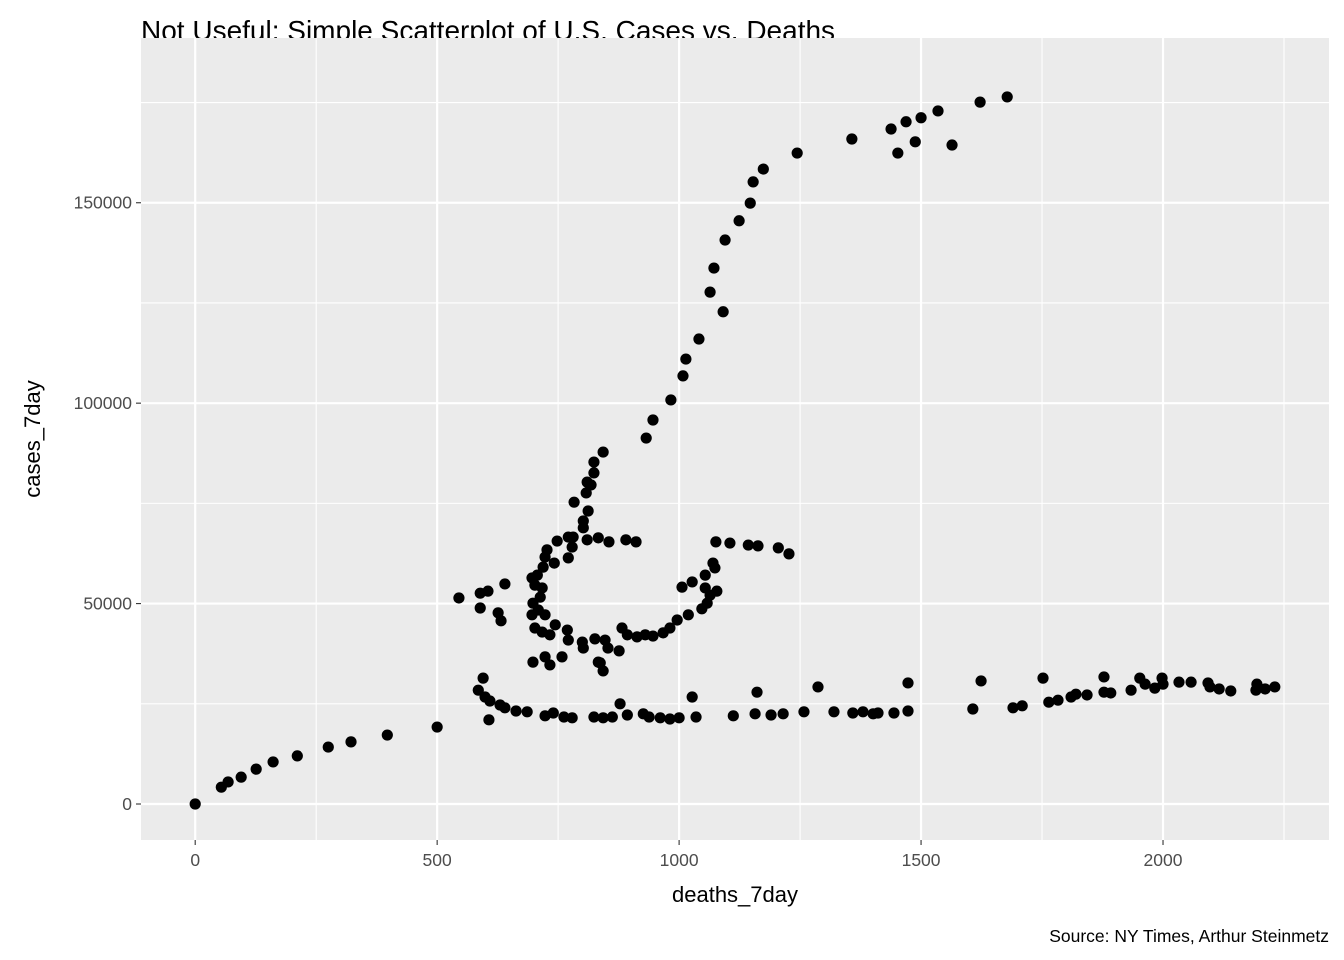 This screenshot has height=960, width=1344. What do you see at coordinates (103, 403) in the screenshot?
I see `y-tick-label: 100000` at bounding box center [103, 403].